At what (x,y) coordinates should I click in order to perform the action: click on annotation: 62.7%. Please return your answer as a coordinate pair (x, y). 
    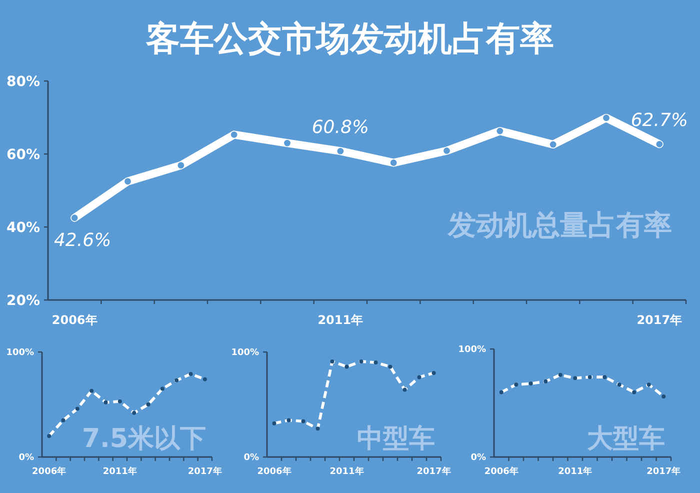
    Looking at the image, I should click on (659, 121).